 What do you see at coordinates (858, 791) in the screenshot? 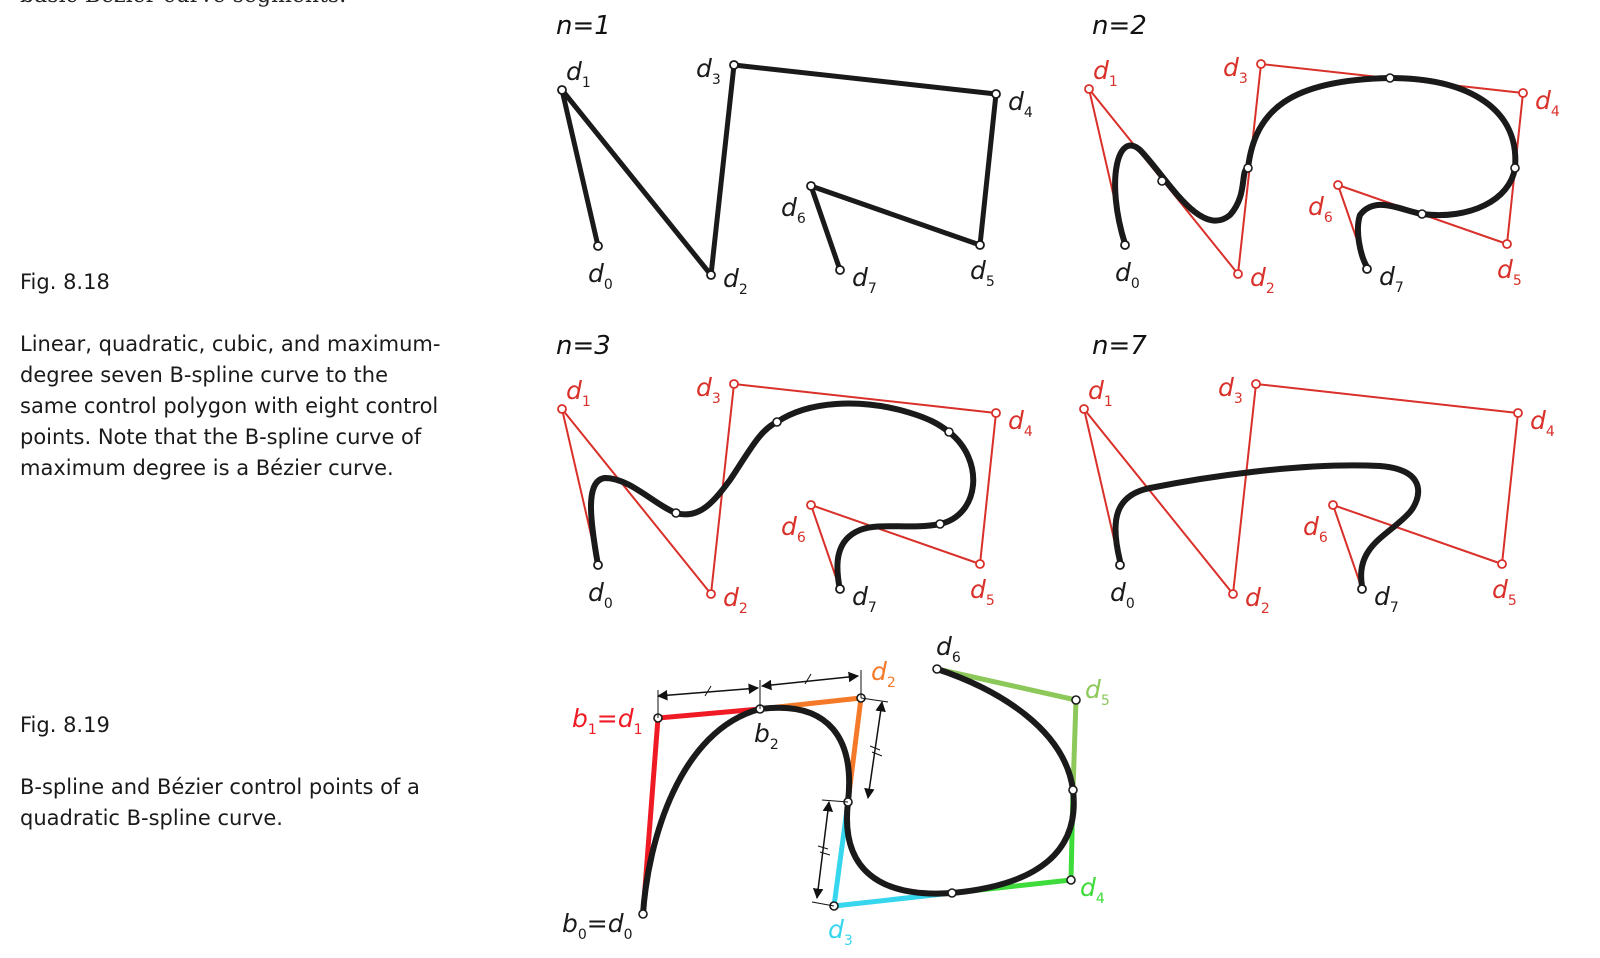
I see `quadratic-b-spline-curve` at bounding box center [858, 791].